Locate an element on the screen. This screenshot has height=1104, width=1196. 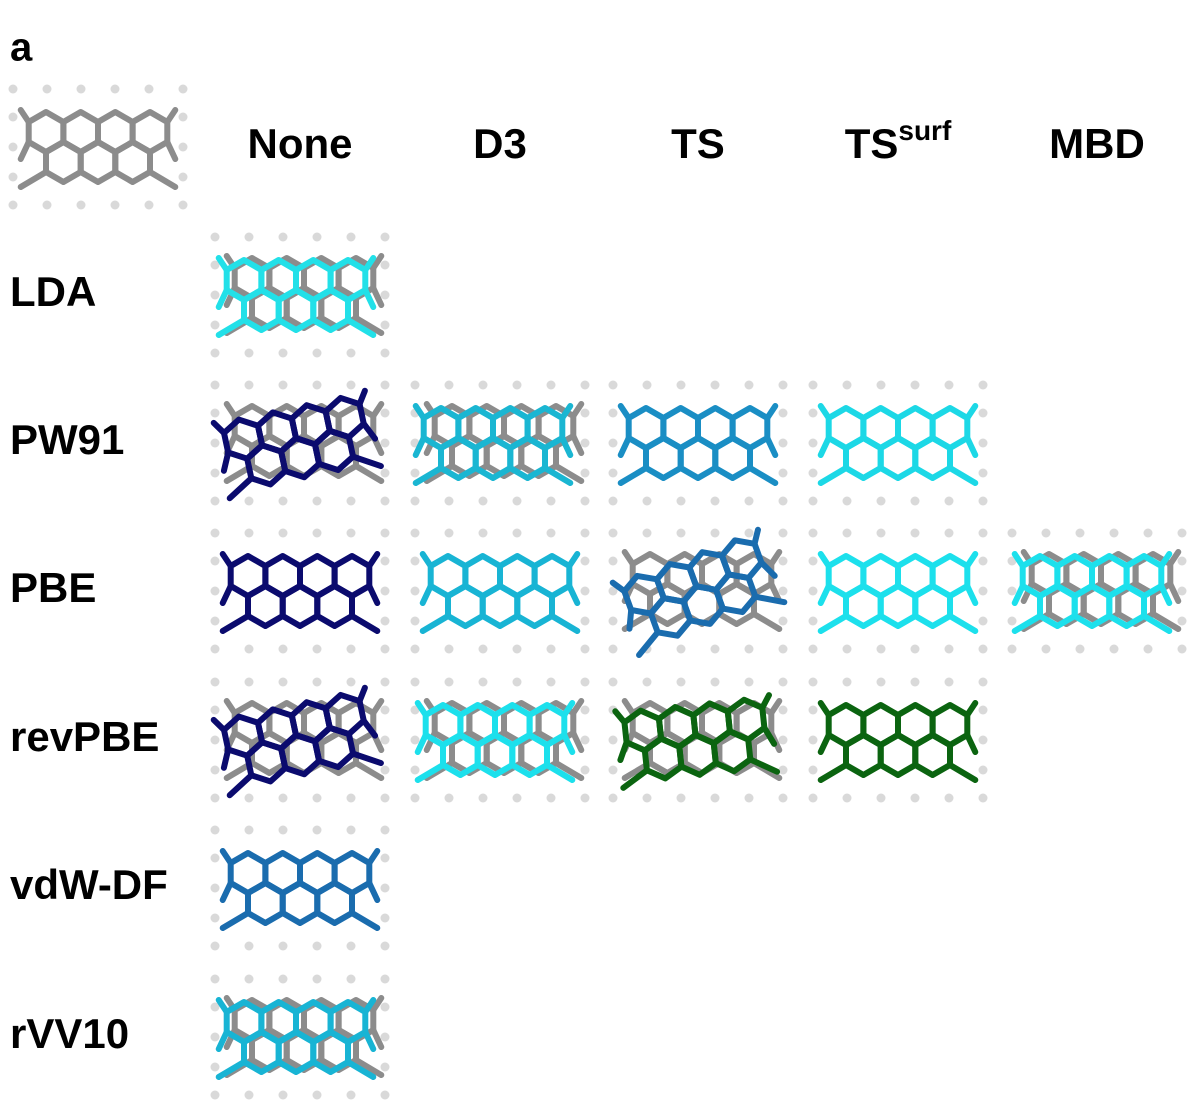
row-label: revPBE is located at coordinates (84, 736).